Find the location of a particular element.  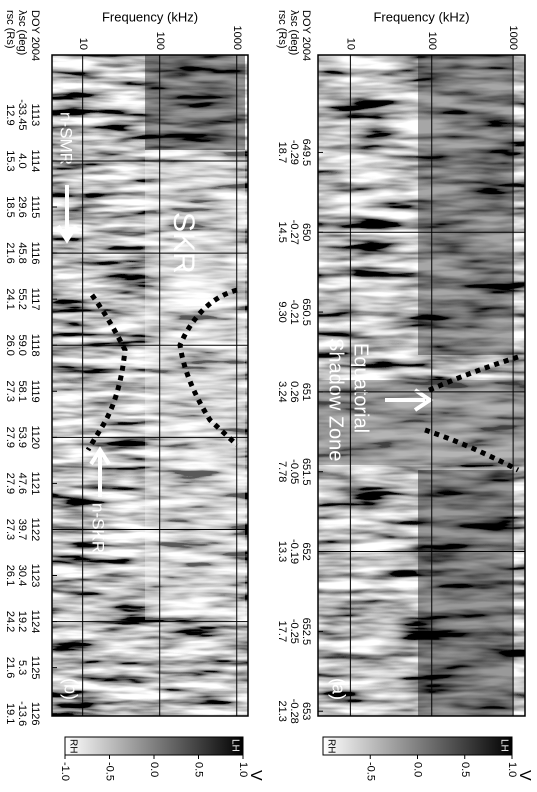

lambda-label: 29.6 is located at coordinates (22, 206).